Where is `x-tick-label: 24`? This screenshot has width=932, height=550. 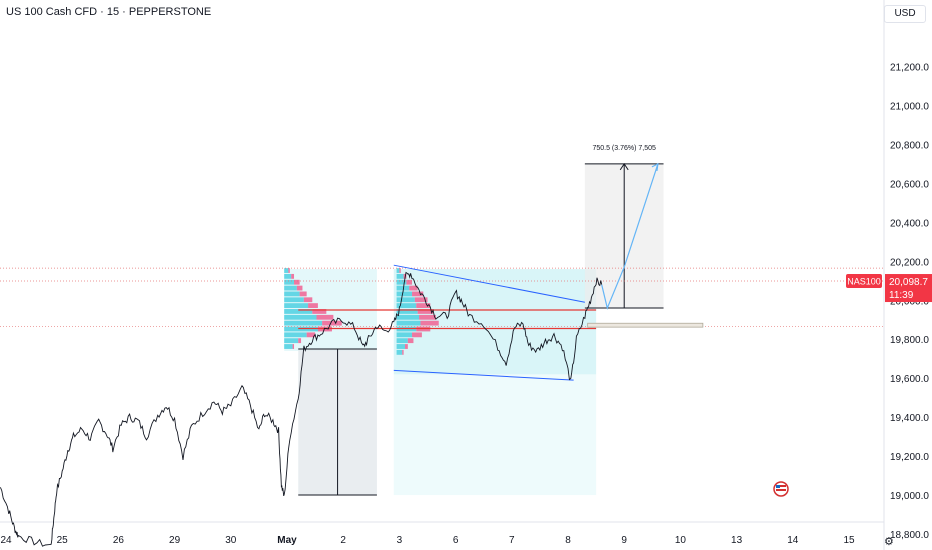
x-tick-label: 24 is located at coordinates (6, 540).